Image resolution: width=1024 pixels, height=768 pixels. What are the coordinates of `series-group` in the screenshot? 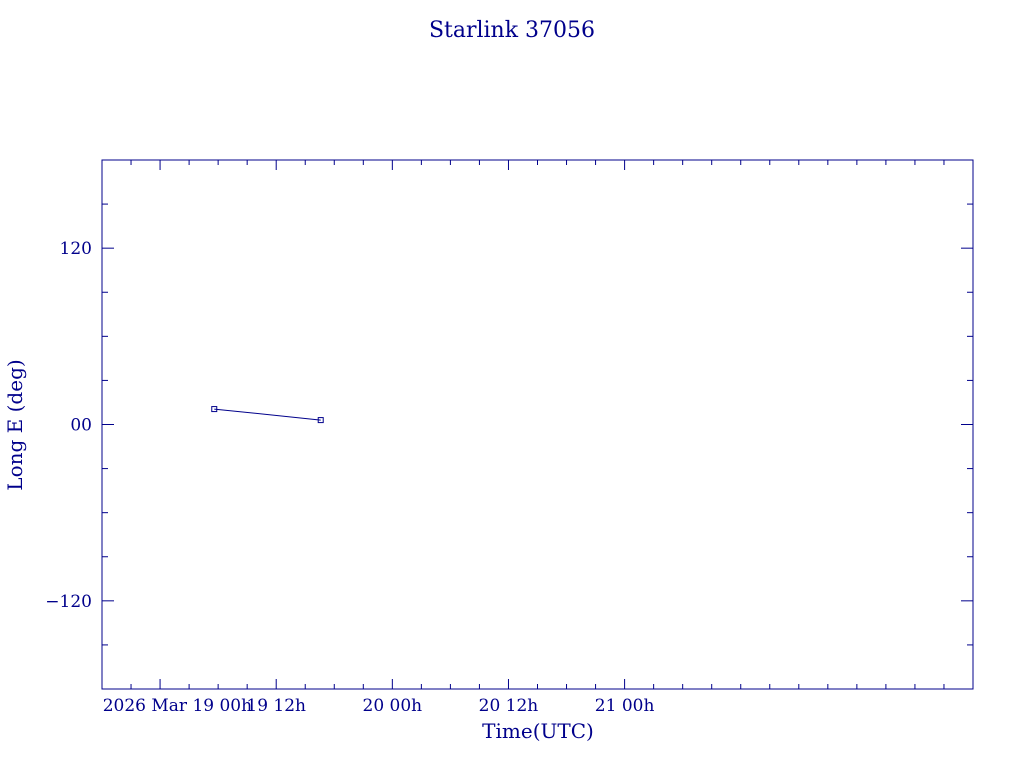 It's located at (267, 415).